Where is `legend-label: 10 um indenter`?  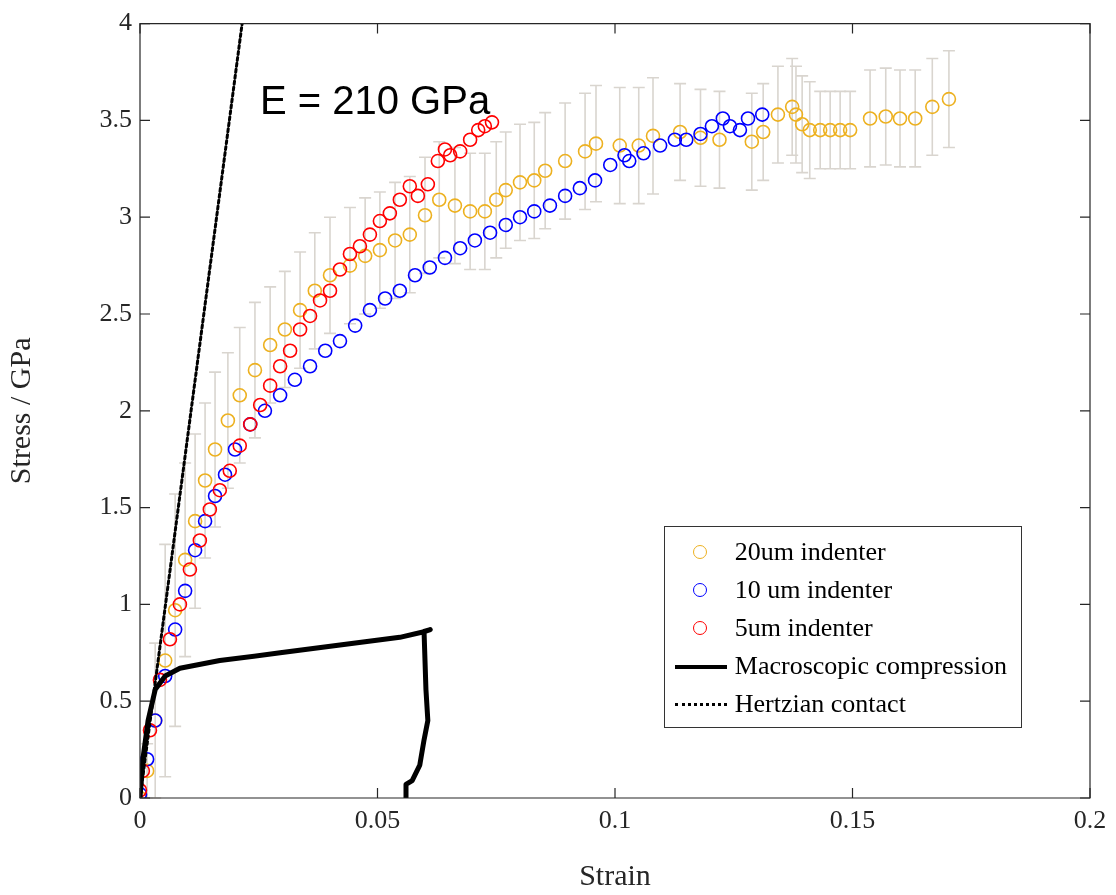
legend-label: 10 um indenter is located at coordinates (813, 590).